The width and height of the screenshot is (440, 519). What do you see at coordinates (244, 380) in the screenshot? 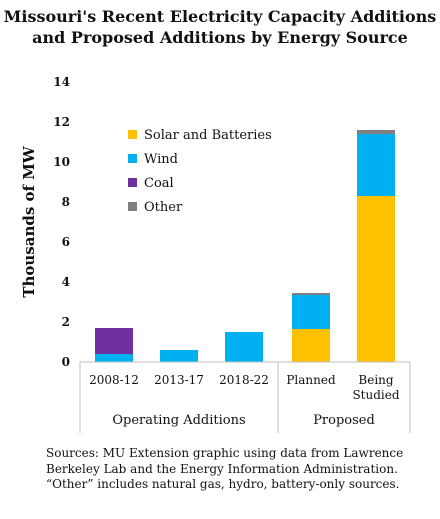
I see `x-tick-label: 2018-22` at bounding box center [244, 380].